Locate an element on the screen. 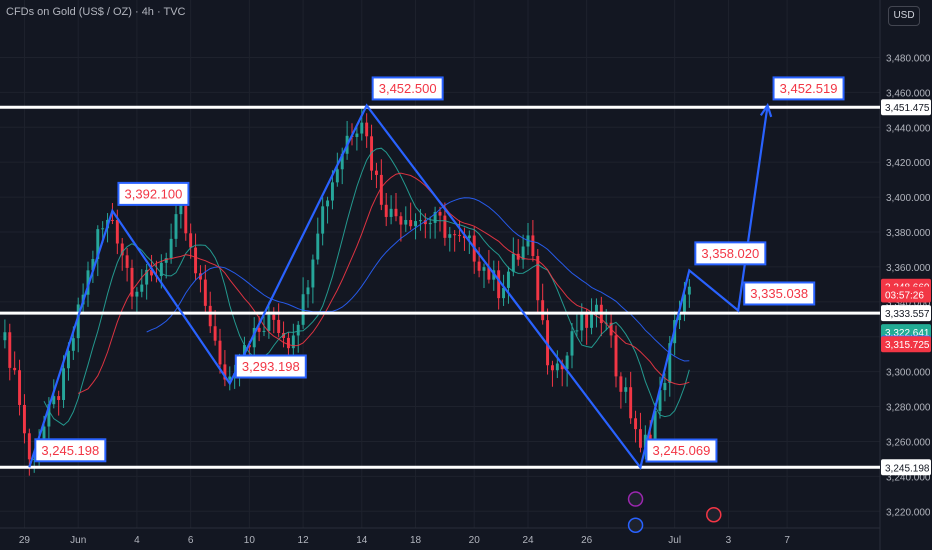  annotation-label: 3,245.069 is located at coordinates (682, 450).